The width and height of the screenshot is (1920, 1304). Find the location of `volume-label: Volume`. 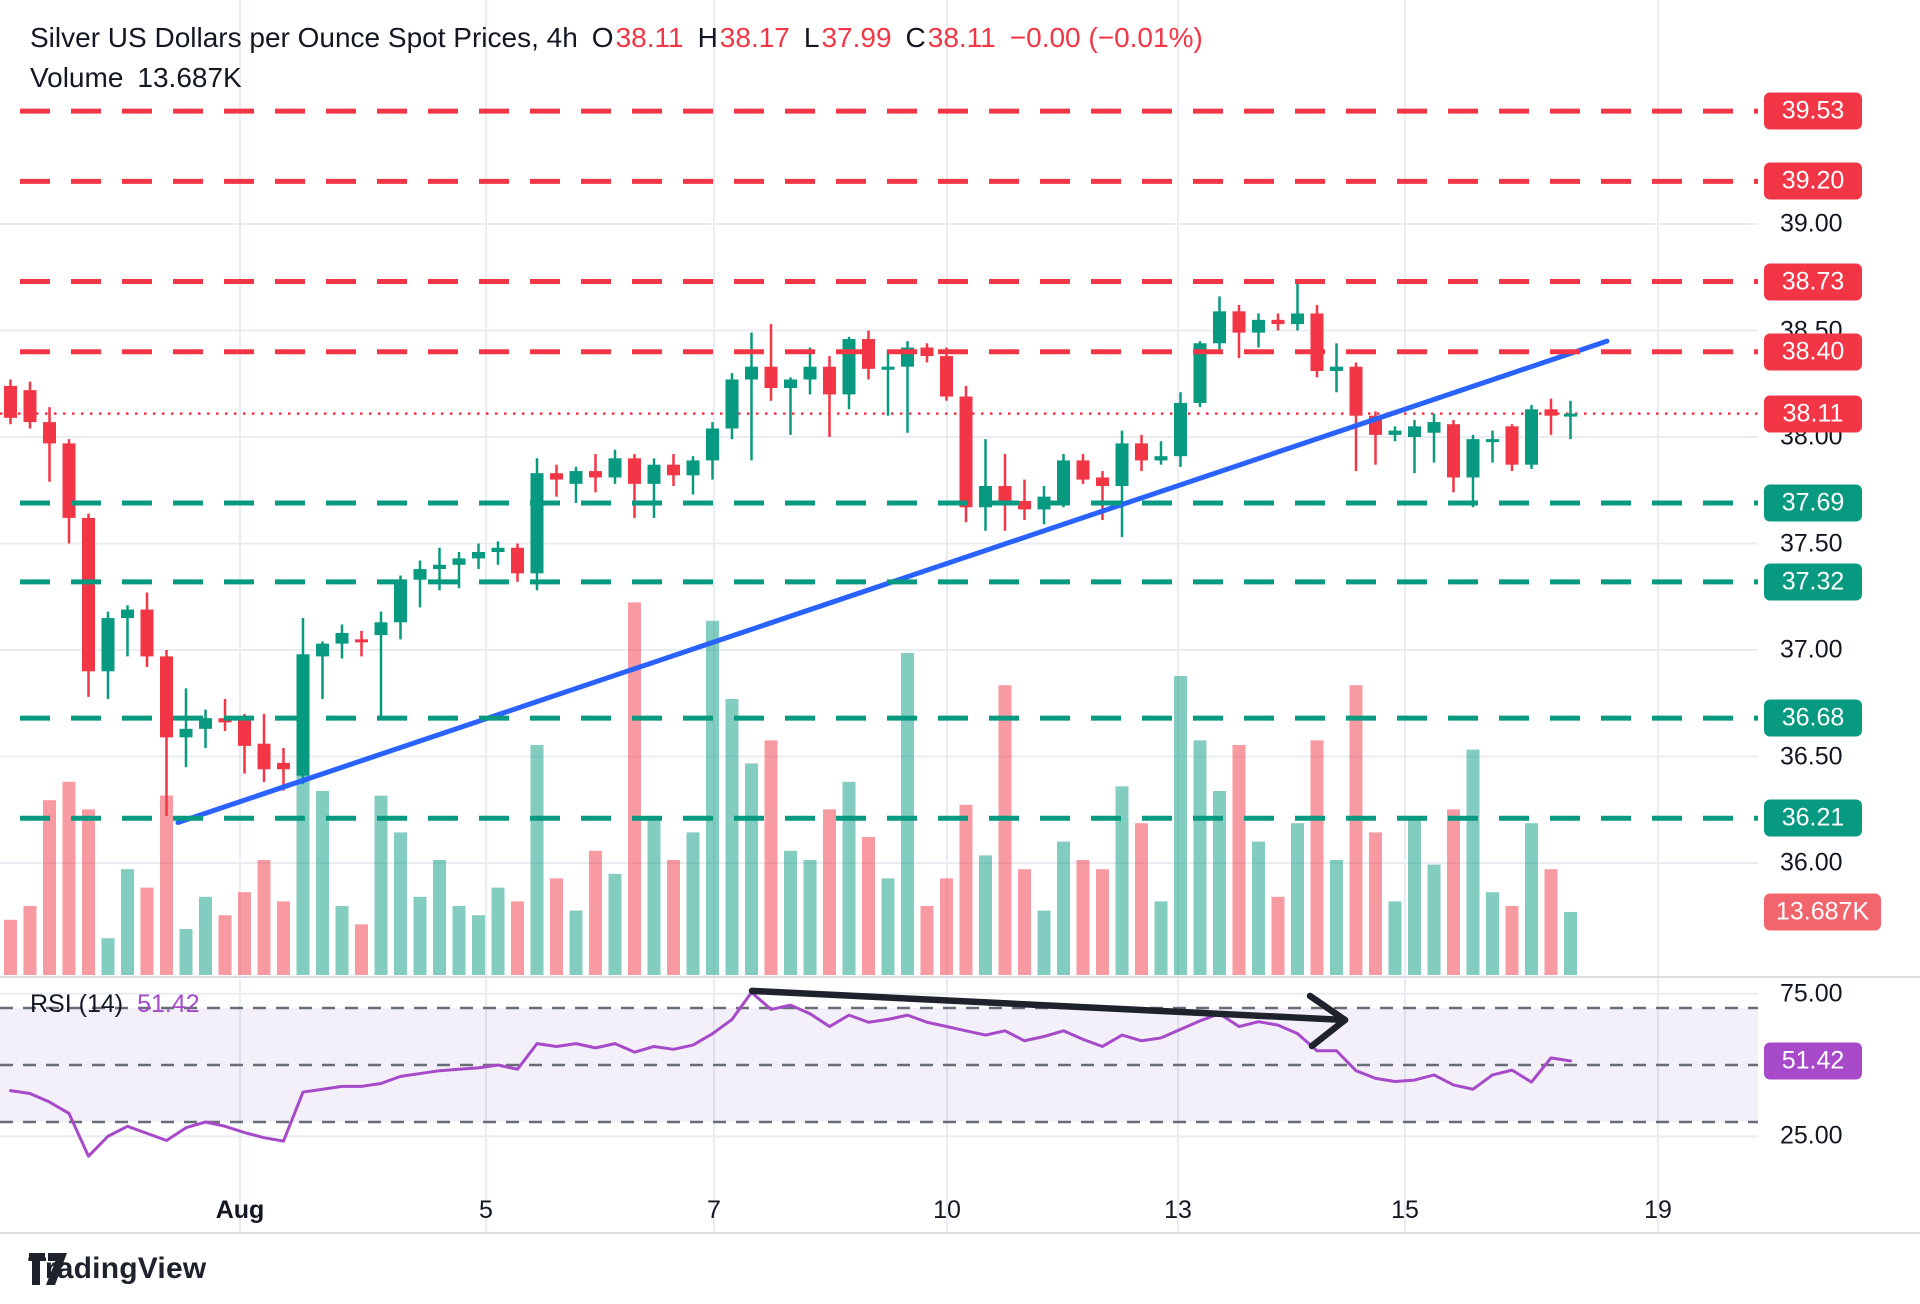

volume-label: Volume is located at coordinates (77, 77).